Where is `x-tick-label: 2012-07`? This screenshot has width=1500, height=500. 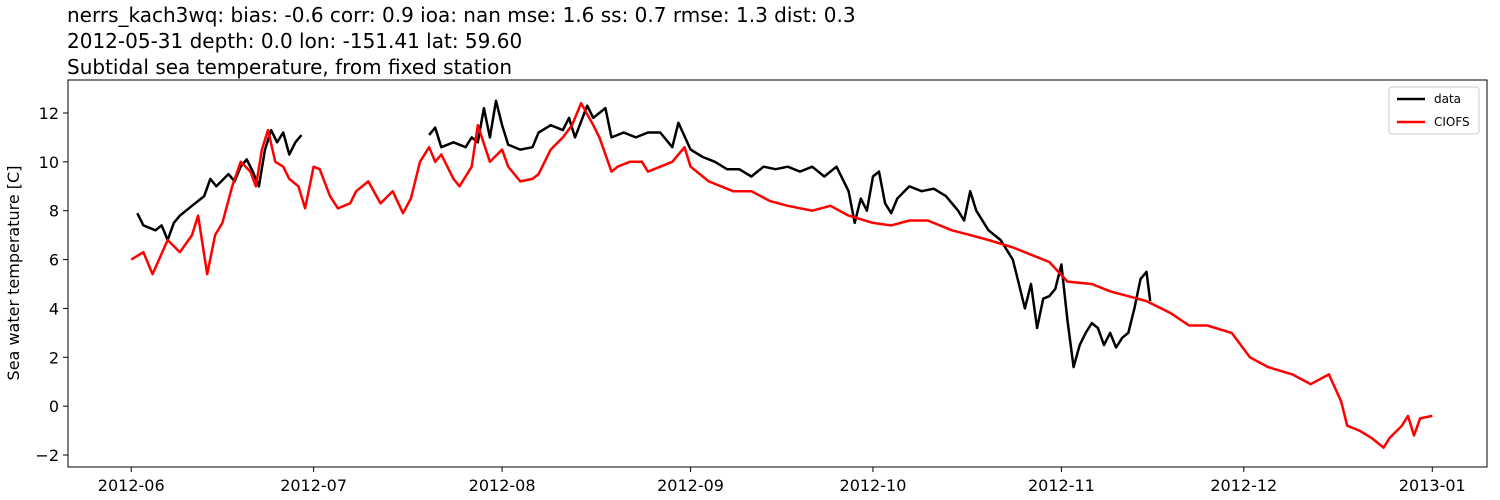 x-tick-label: 2012-07 is located at coordinates (313, 485).